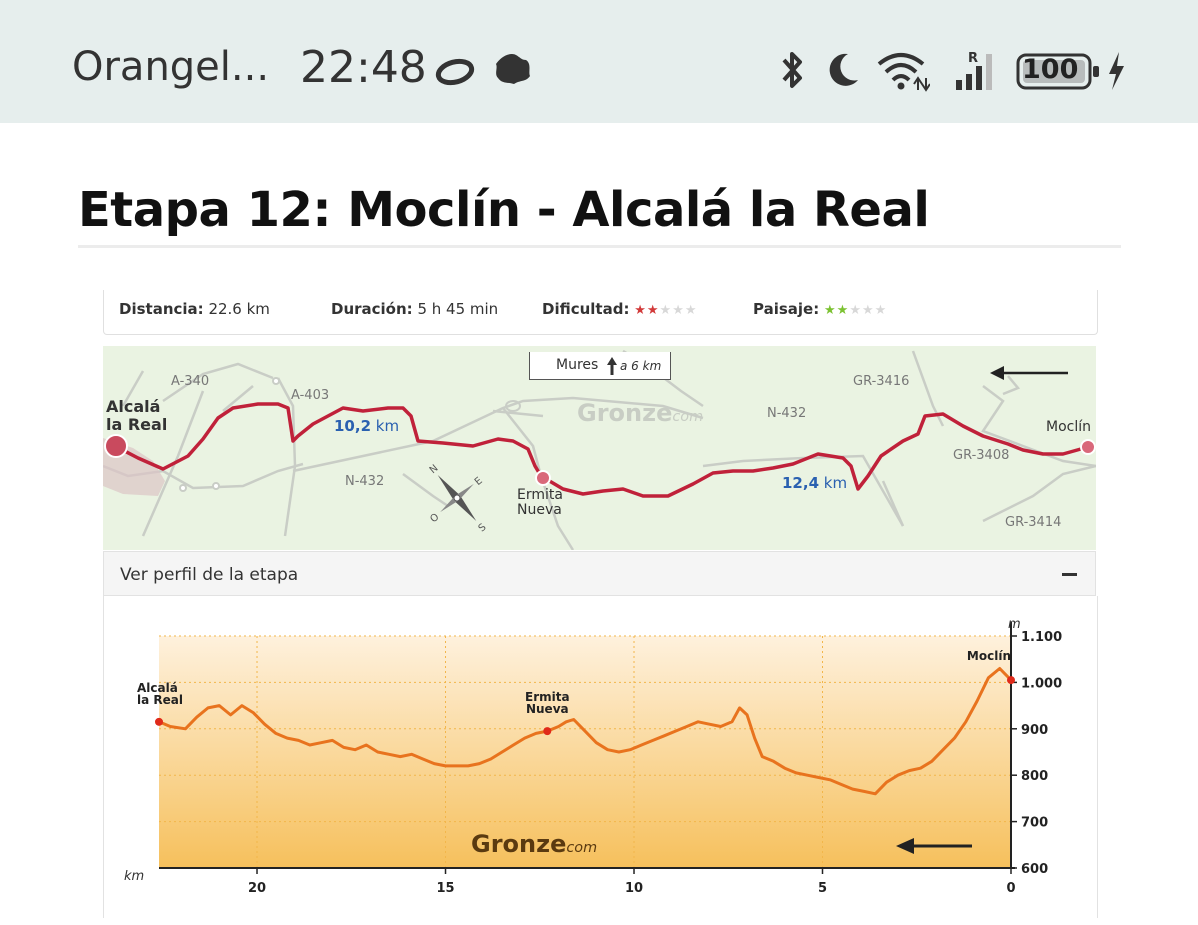  I want to click on x-tick-label: 5, so click(822, 888).